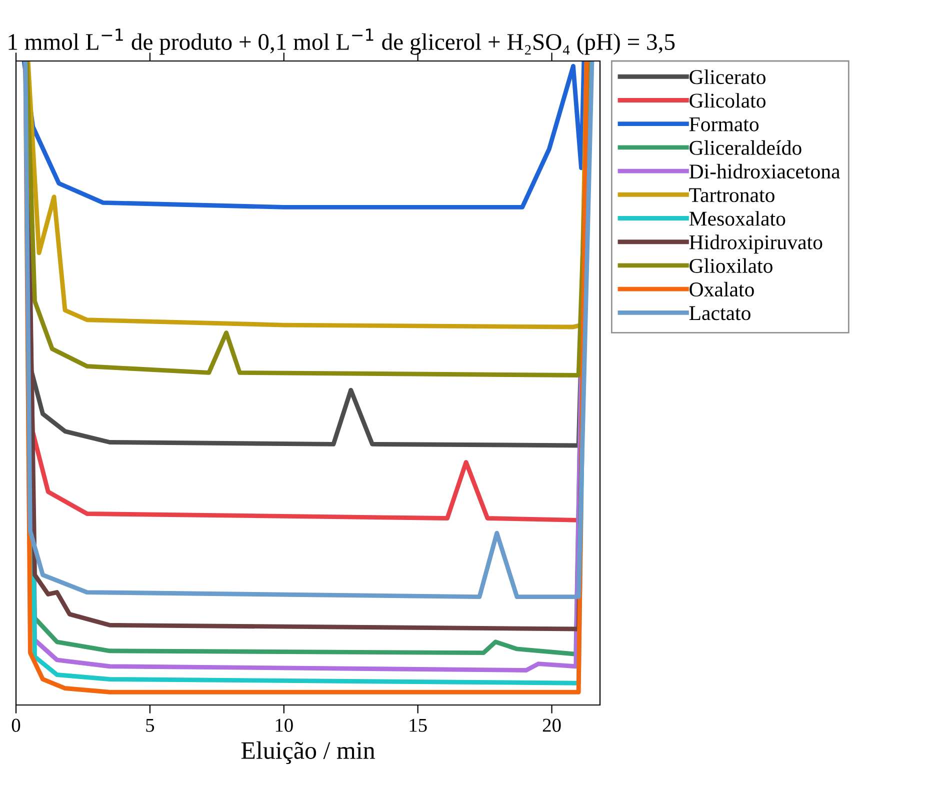 This screenshot has height=789, width=950. I want to click on legend-label: Mesoxalato, so click(737, 218).